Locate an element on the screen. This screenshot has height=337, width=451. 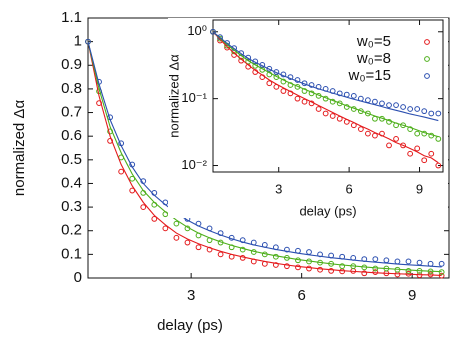
x-axis-label: delay (ps) is located at coordinates (190, 325).